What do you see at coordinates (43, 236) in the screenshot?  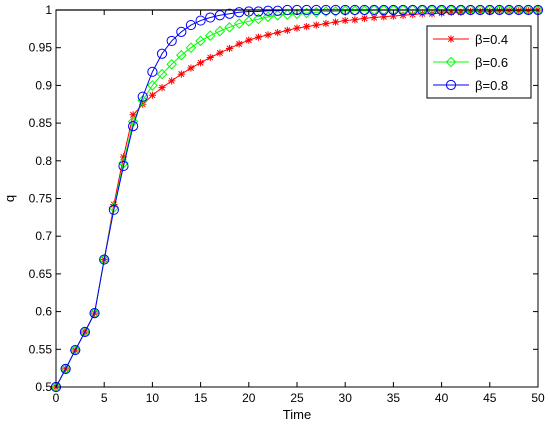 I see `y-tick-label: 0.7` at bounding box center [43, 236].